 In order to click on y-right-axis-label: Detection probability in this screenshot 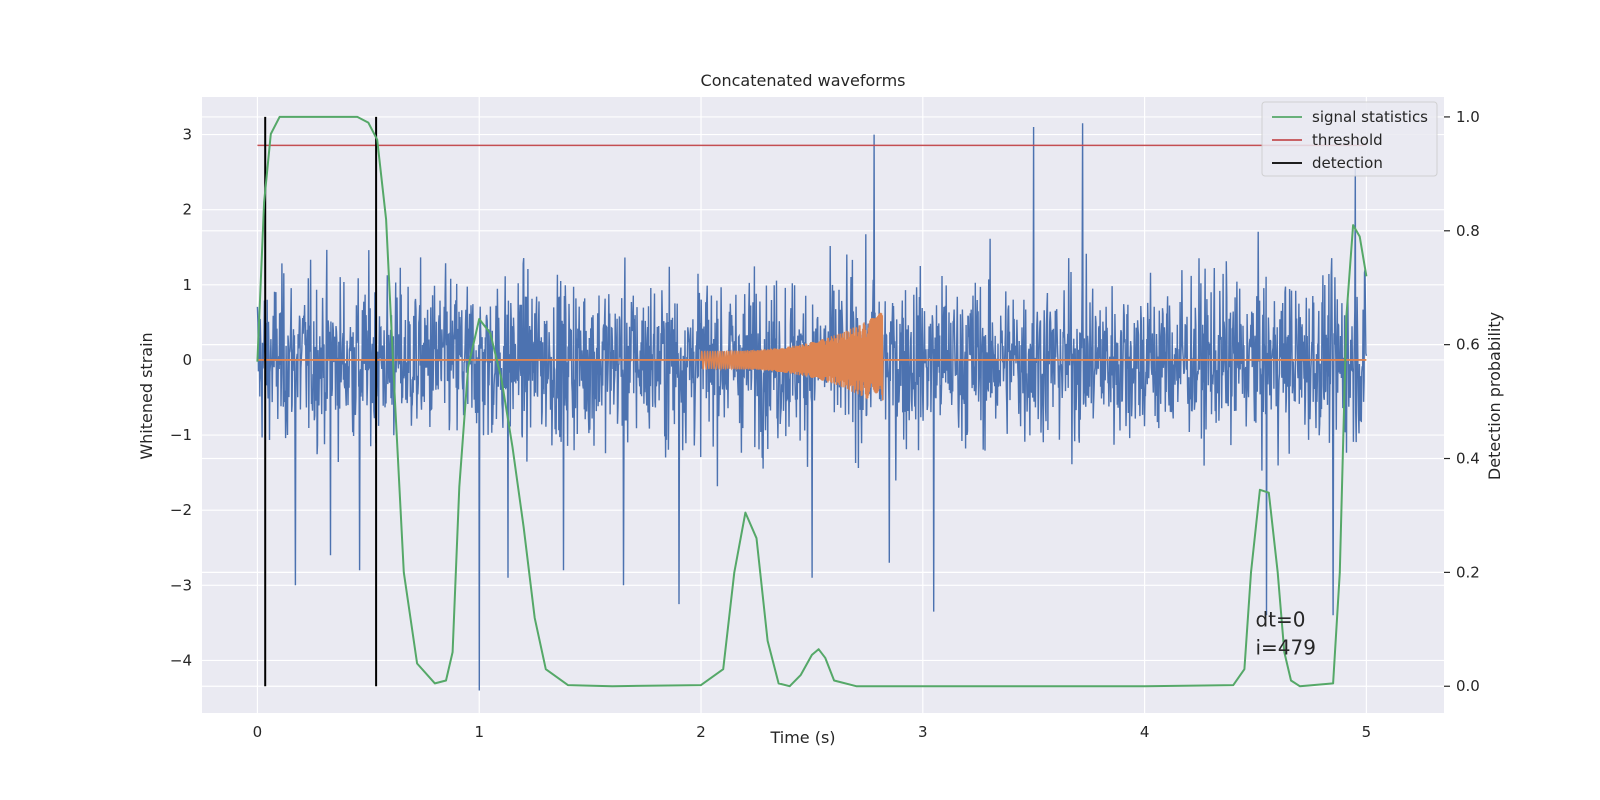, I will do `click(1494, 396)`.